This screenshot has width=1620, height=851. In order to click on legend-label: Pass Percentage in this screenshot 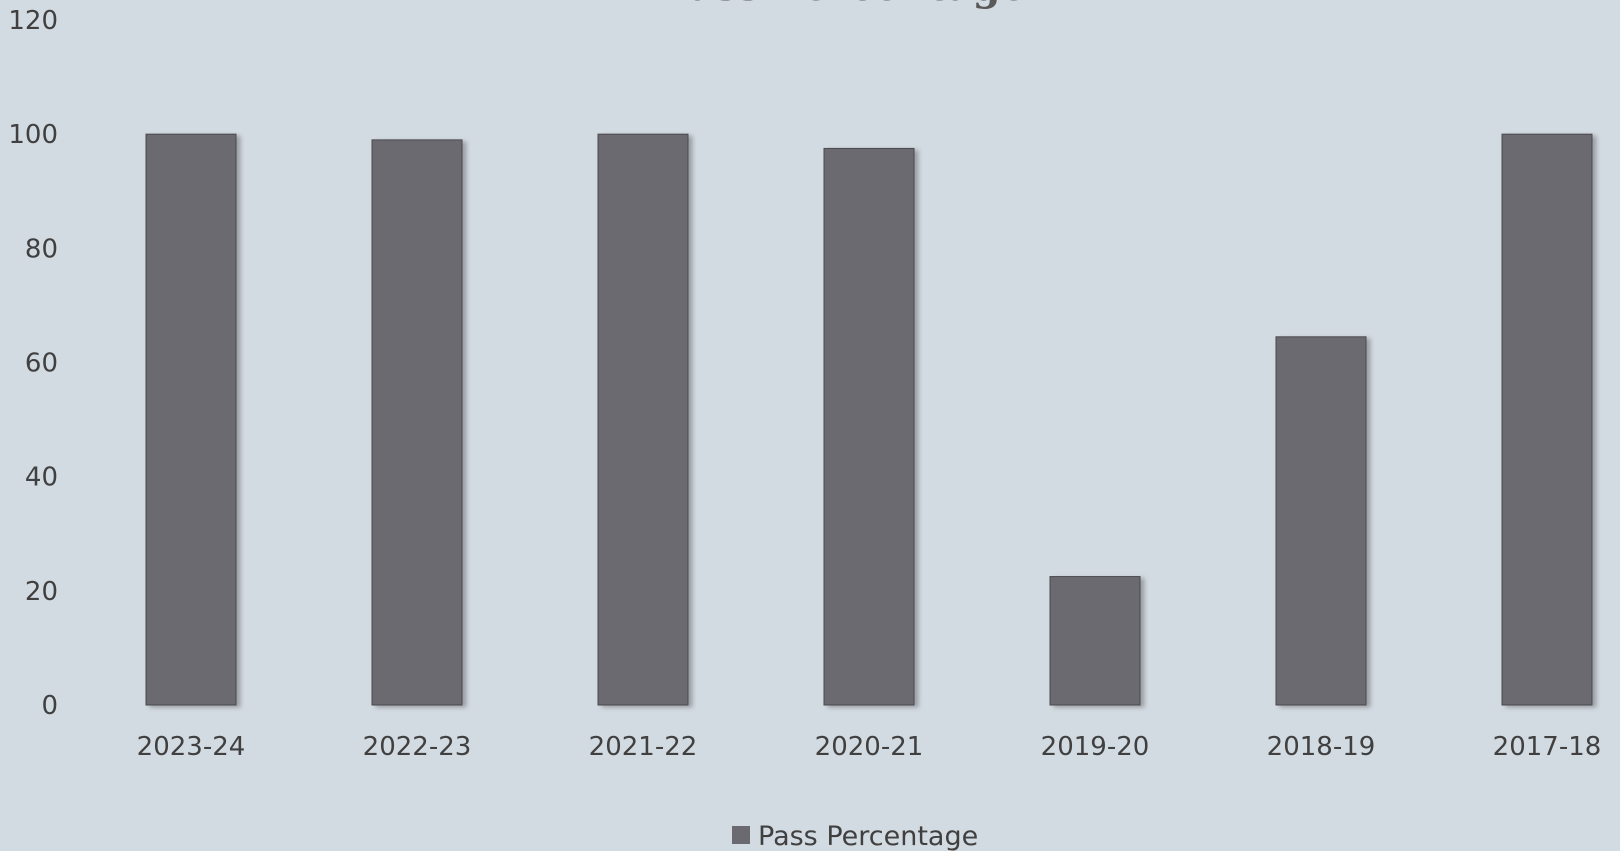, I will do `click(868, 836)`.